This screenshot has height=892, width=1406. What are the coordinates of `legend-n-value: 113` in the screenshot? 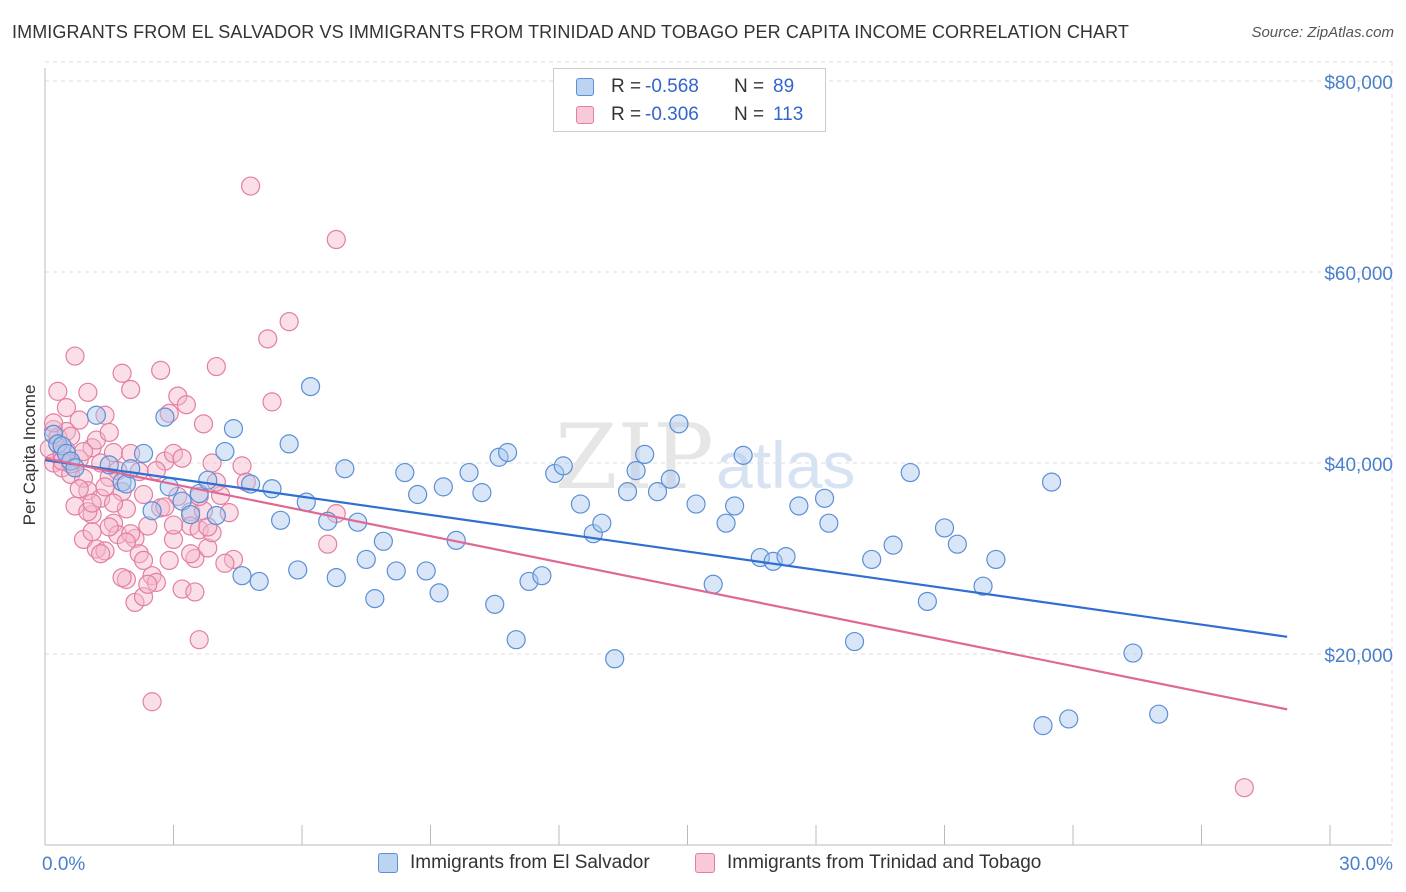 It's located at (788, 114).